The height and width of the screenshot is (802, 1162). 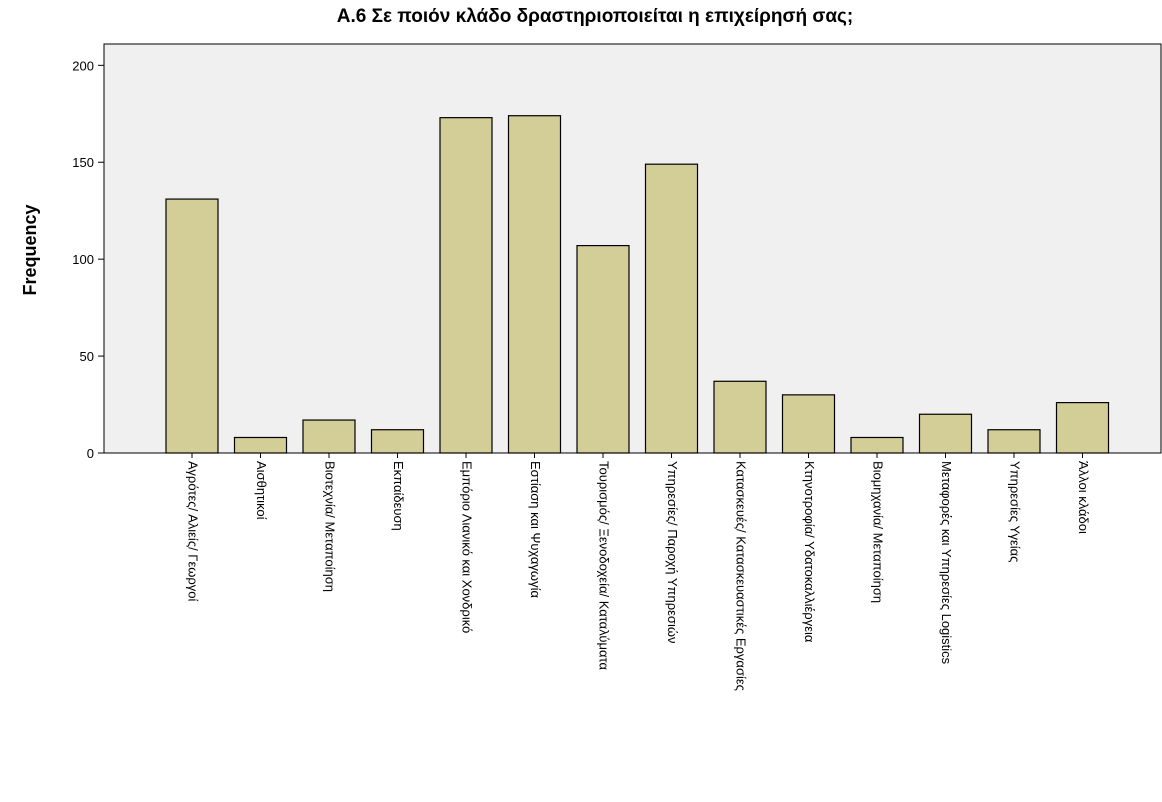 What do you see at coordinates (467, 547) in the screenshot?
I see `x-tick-label: Εμπόριο Λιανικό και Χονδρικό` at bounding box center [467, 547].